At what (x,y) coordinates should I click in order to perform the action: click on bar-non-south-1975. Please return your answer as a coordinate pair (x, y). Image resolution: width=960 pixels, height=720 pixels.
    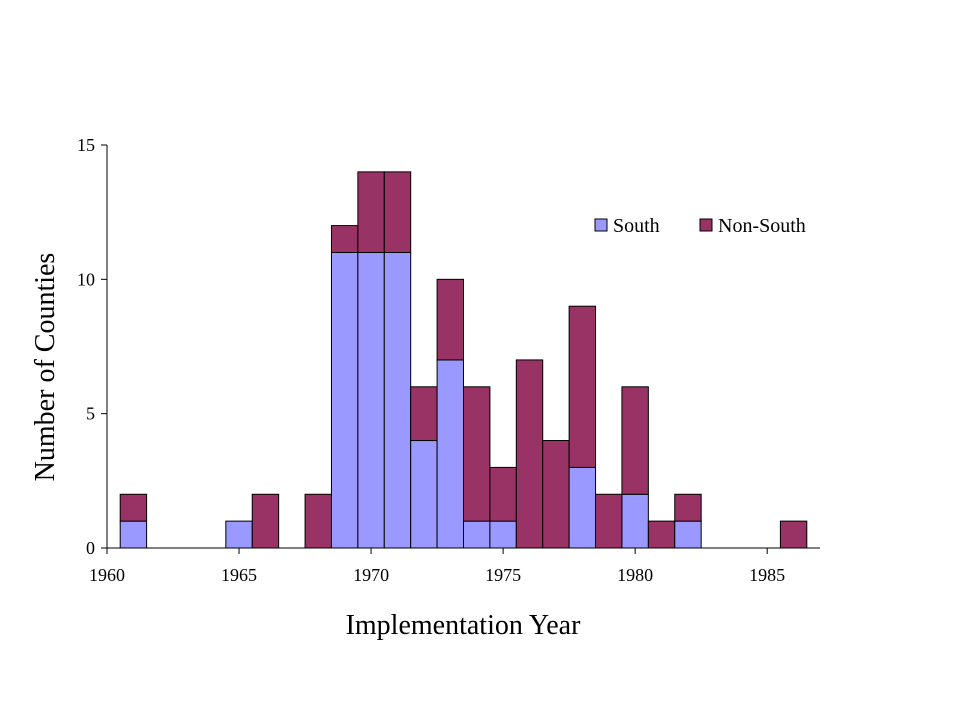
    Looking at the image, I should click on (503, 494).